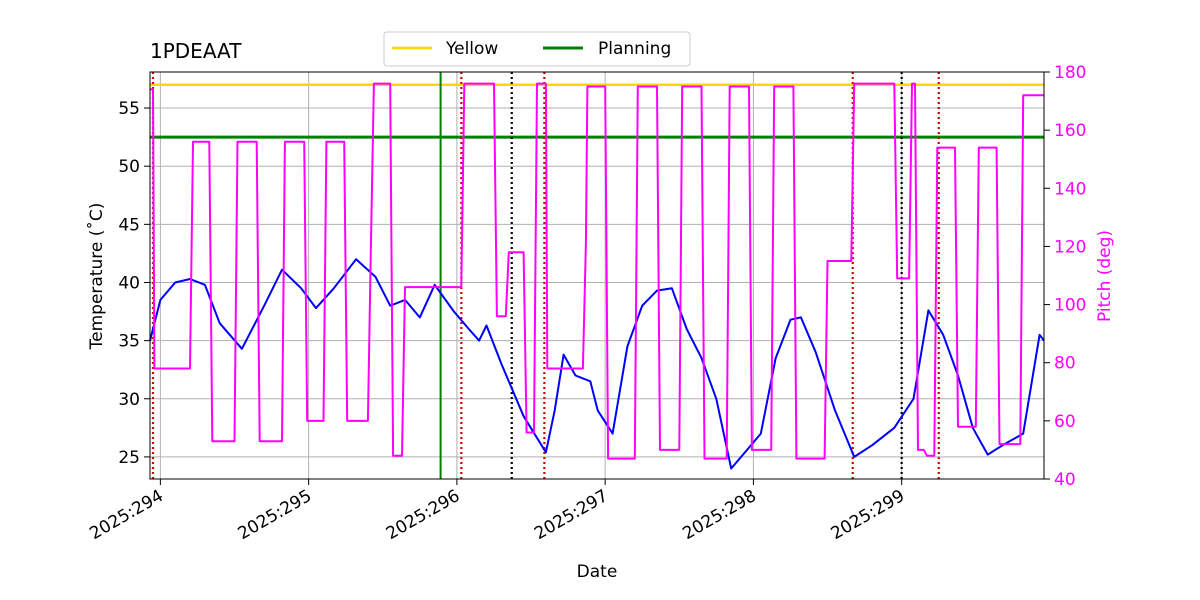 Image resolution: width=1200 pixels, height=600 pixels. What do you see at coordinates (196, 51) in the screenshot?
I see `chart-title: 1PDEAAT` at bounding box center [196, 51].